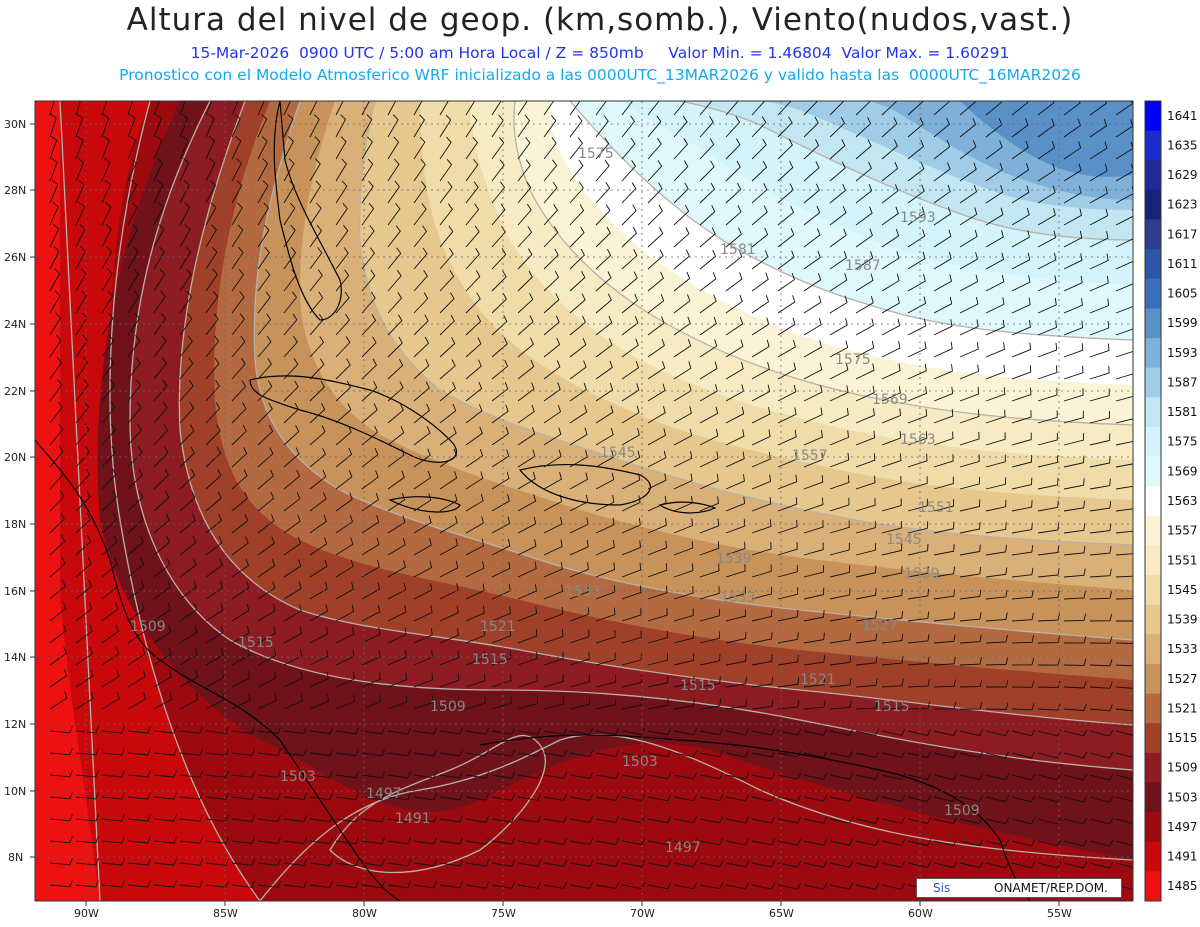  Describe the element at coordinates (1182, 145) in the screenshot. I see `colorbar-label: 1635` at that location.